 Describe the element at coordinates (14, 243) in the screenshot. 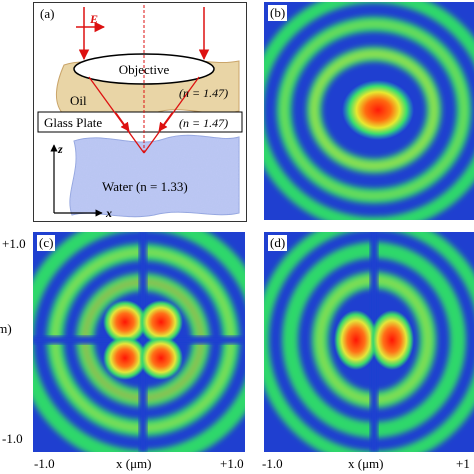

I see `y-tick-top: +1.0` at that location.